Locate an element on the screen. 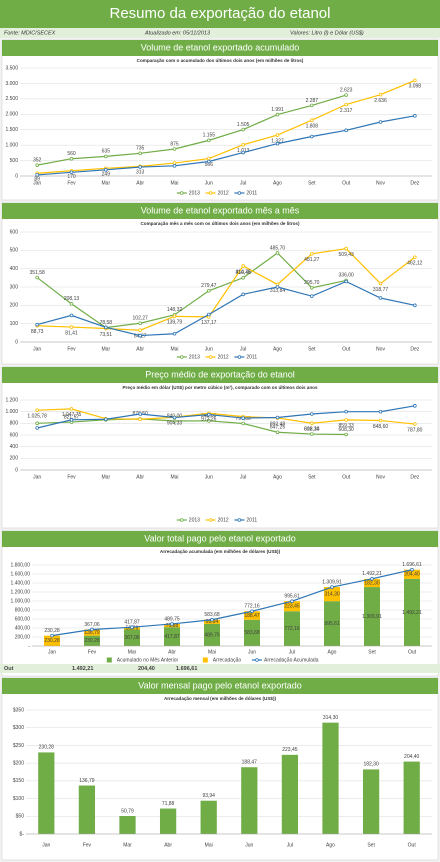 The image size is (440, 862). y-tick-label: 400 is located at coordinates (14, 447).